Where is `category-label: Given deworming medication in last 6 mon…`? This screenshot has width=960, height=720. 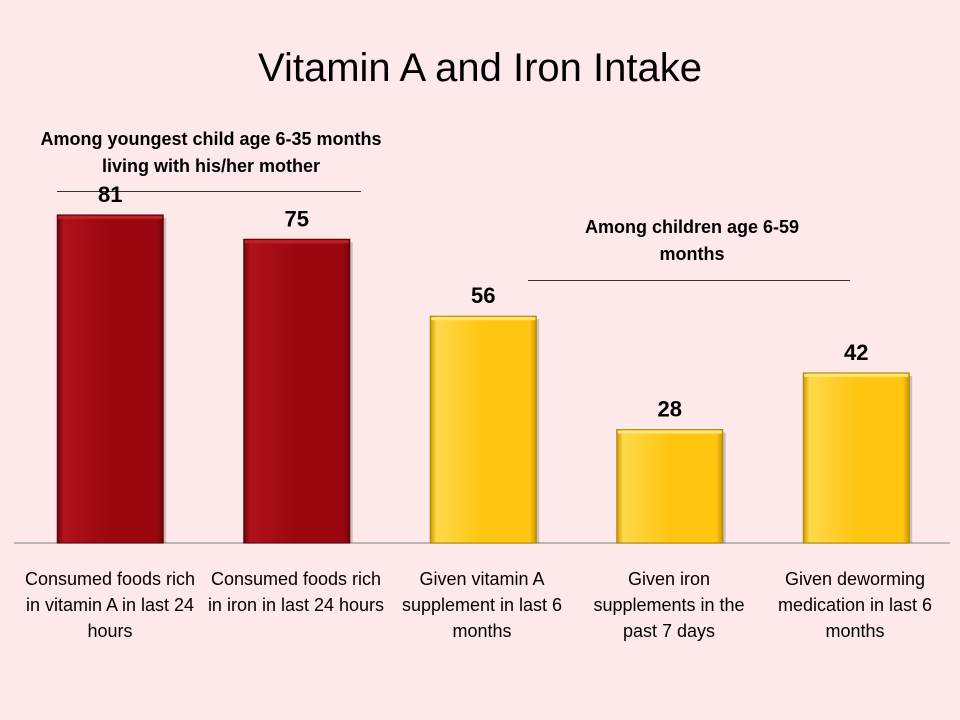
category-label: Given deworming medication in last 6 mon… is located at coordinates (855, 605).